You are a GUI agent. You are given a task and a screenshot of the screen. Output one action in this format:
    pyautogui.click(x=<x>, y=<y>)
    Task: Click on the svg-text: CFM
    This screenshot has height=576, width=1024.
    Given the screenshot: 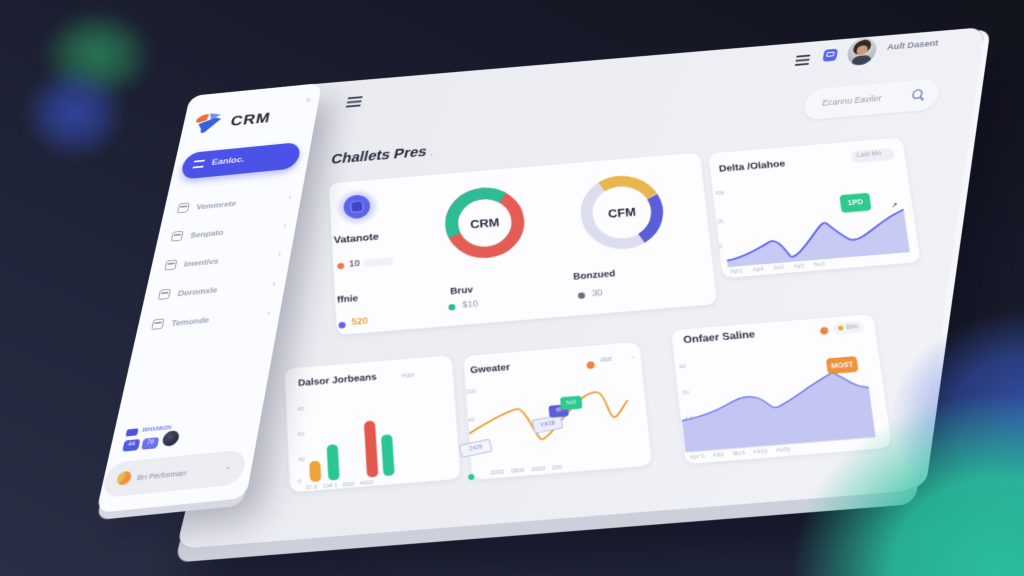 What is the action you would take?
    pyautogui.click(x=622, y=214)
    